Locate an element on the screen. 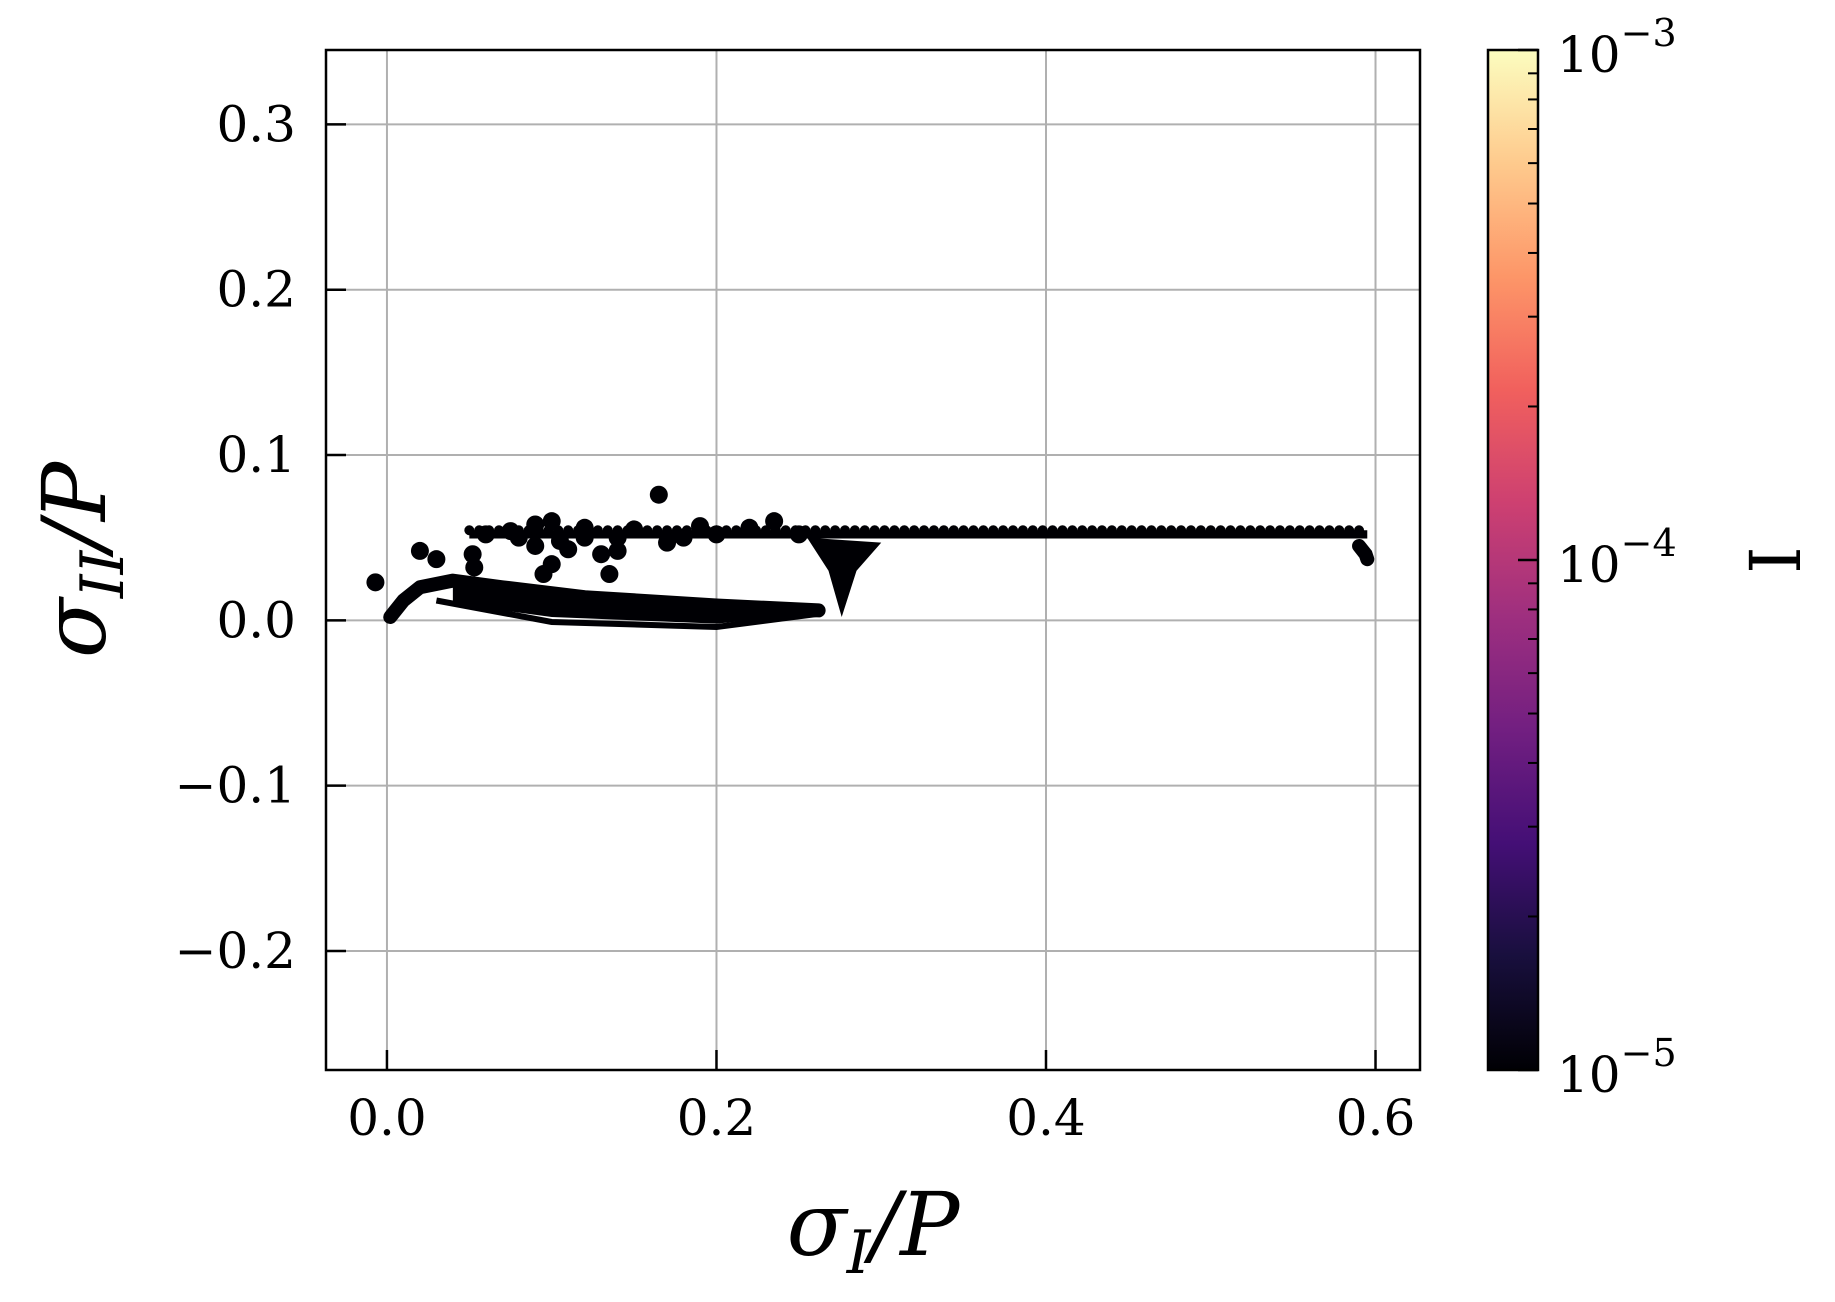 The width and height of the screenshot is (1835, 1302). x-tick-label: 0.2 is located at coordinates (717, 1118).